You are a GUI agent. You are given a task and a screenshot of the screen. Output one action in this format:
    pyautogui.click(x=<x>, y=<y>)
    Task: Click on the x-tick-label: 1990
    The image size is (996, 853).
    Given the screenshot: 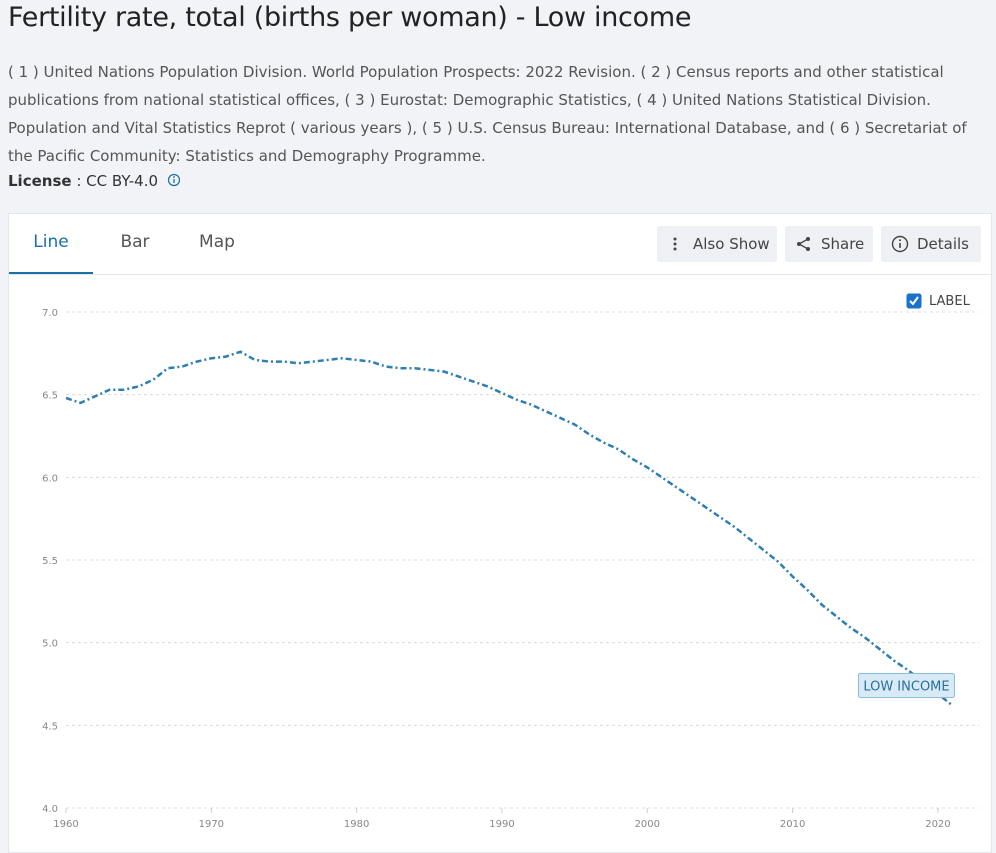 What is the action you would take?
    pyautogui.click(x=501, y=824)
    